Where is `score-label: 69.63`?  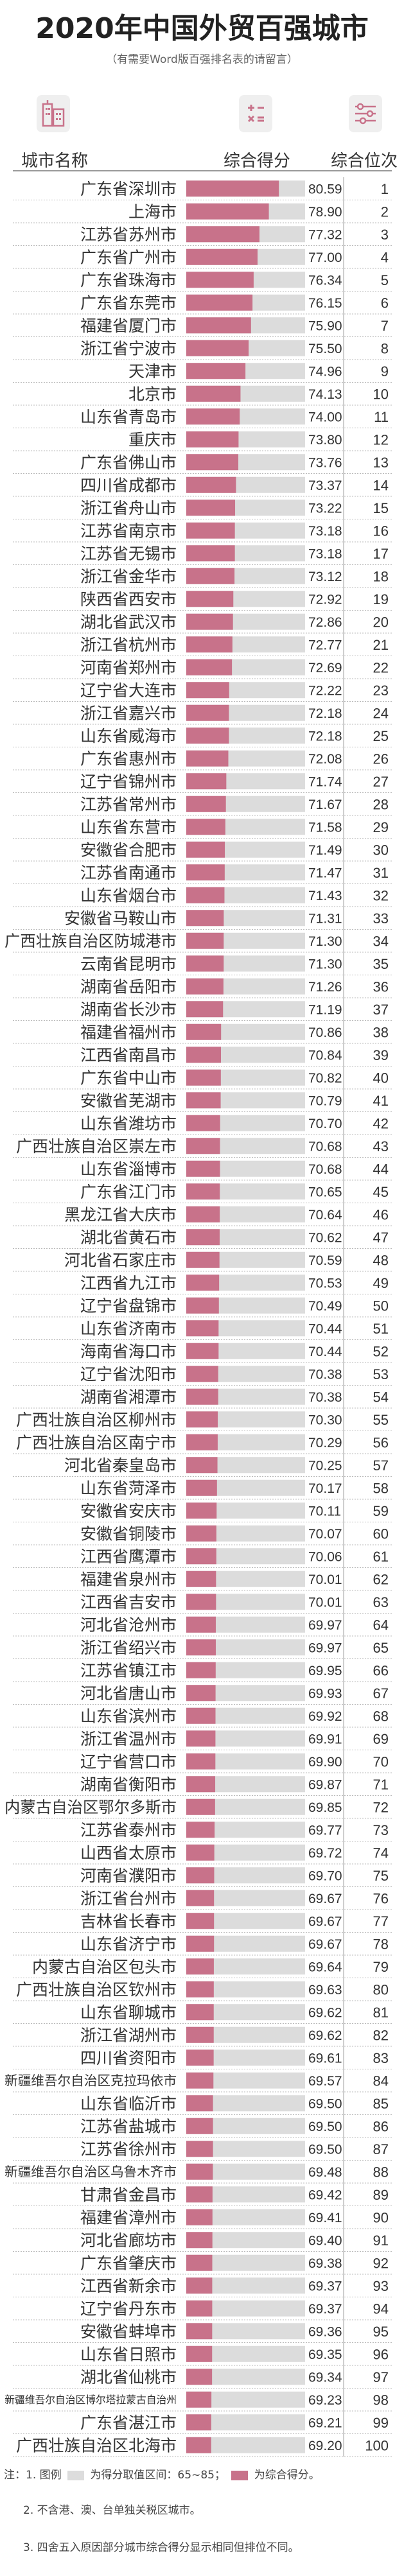 score-label: 69.63 is located at coordinates (325, 1990).